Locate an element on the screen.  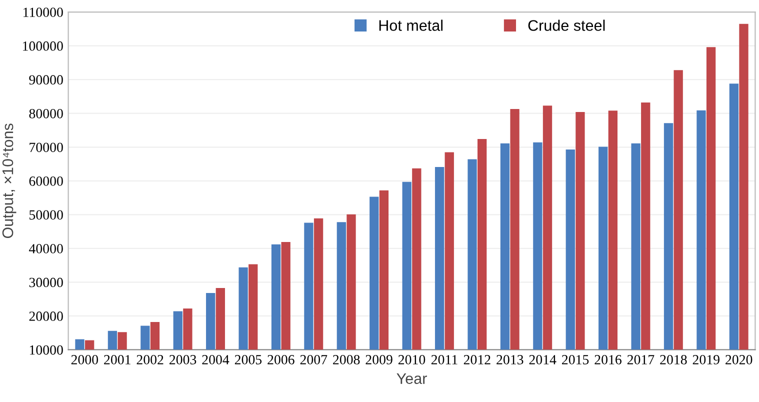
x-tick-label: 2003 is located at coordinates (183, 359).